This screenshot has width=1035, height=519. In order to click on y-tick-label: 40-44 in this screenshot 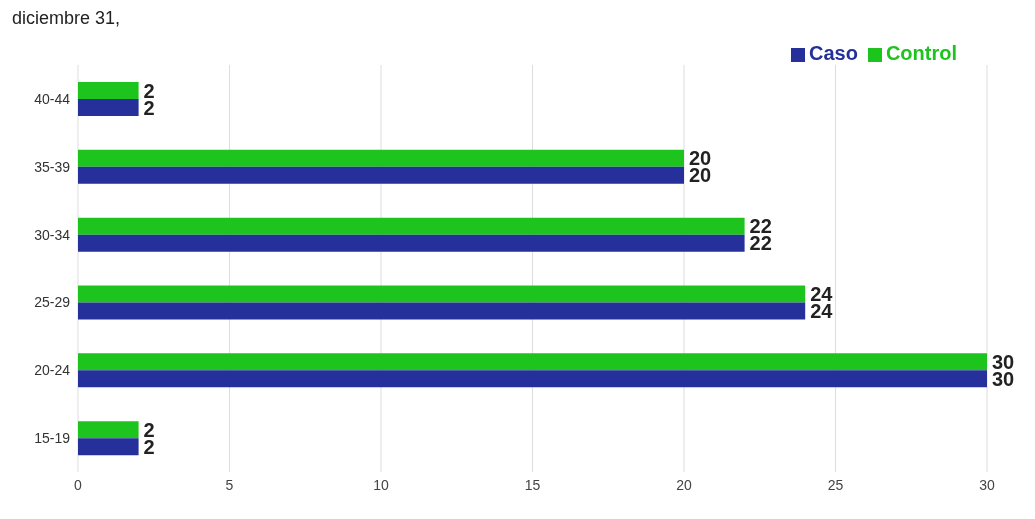, I will do `click(52, 98)`.